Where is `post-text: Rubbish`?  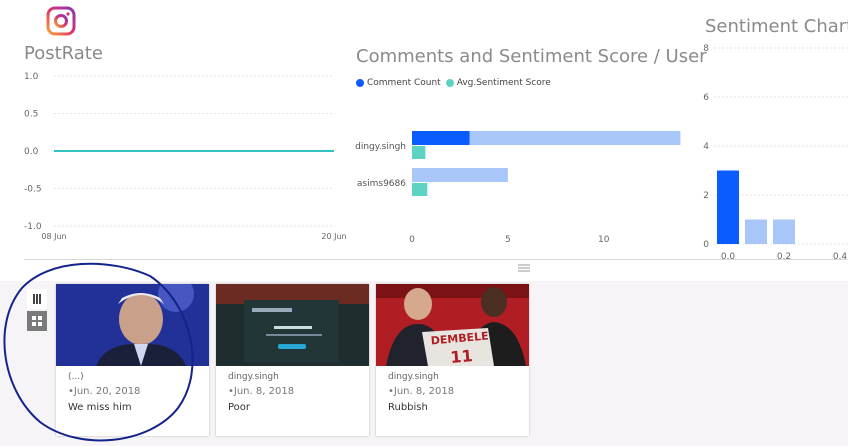 post-text: Rubbish is located at coordinates (408, 407).